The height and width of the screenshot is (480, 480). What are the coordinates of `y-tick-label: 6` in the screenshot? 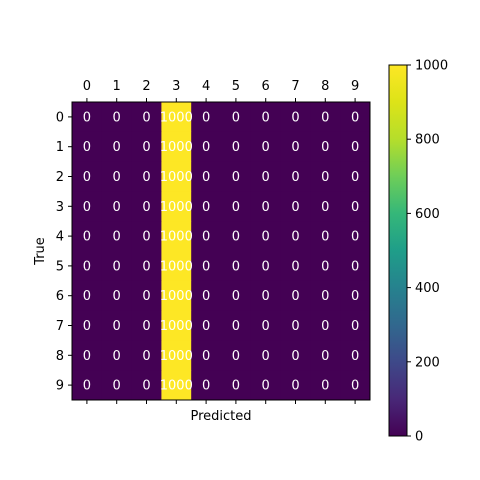 It's located at (60, 296).